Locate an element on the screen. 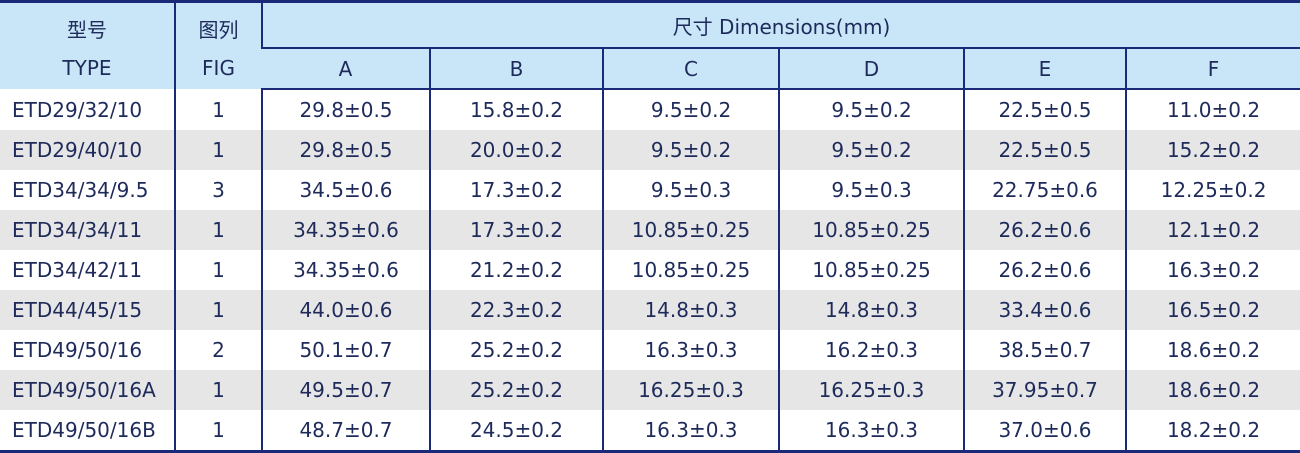 The height and width of the screenshot is (453, 1300). type-cell: ETD34/34/11 is located at coordinates (87, 230).